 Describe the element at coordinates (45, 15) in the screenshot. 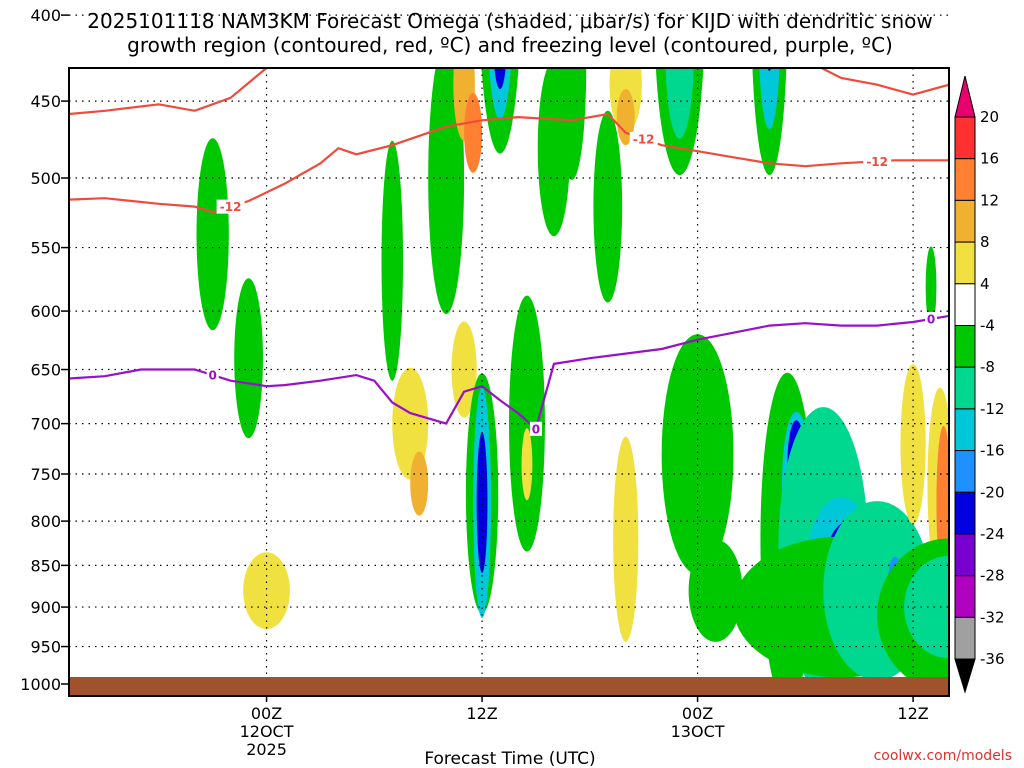

I see `y-tick-label-400: 400` at that location.